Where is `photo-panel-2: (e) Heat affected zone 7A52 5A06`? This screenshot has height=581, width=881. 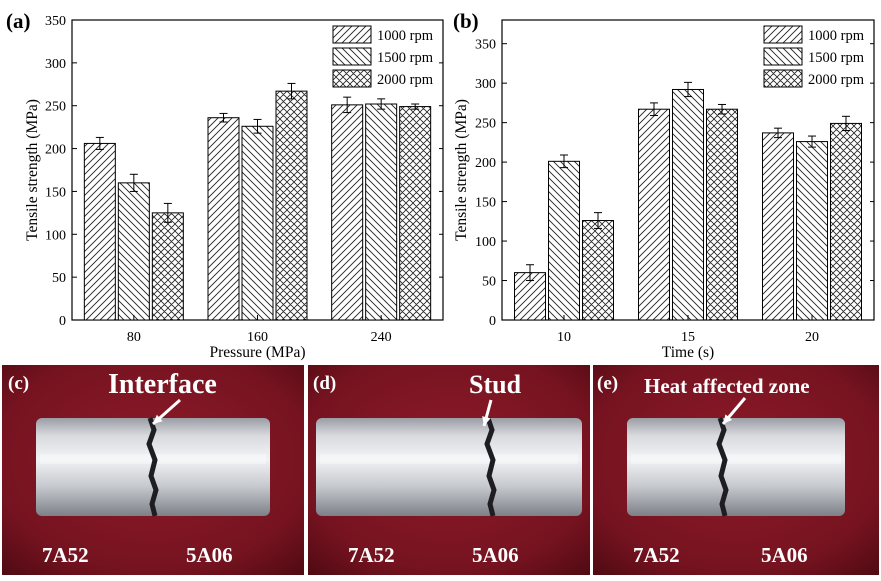 photo-panel-2: (e) Heat affected zone 7A52 5A06 is located at coordinates (736, 470).